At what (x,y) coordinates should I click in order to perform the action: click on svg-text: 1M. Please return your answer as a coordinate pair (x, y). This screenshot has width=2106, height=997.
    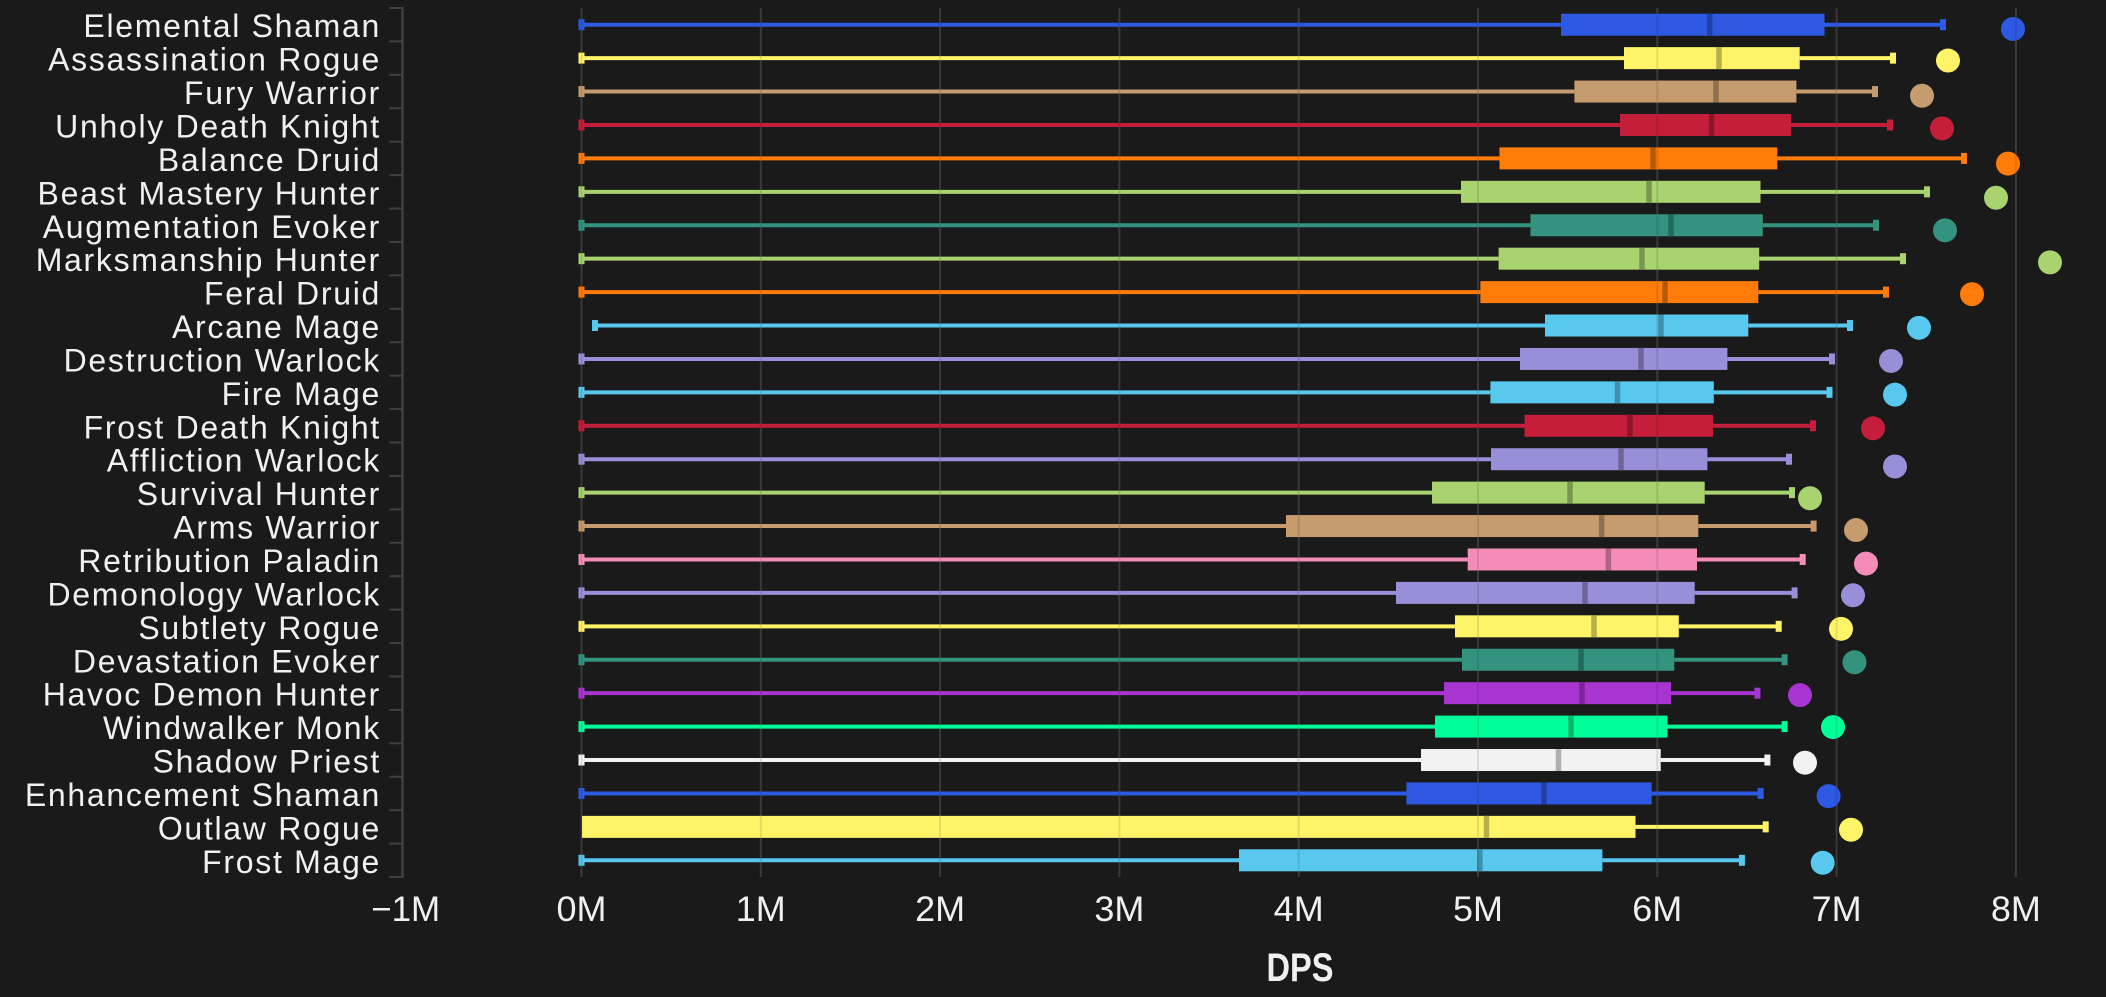
    Looking at the image, I should click on (761, 909).